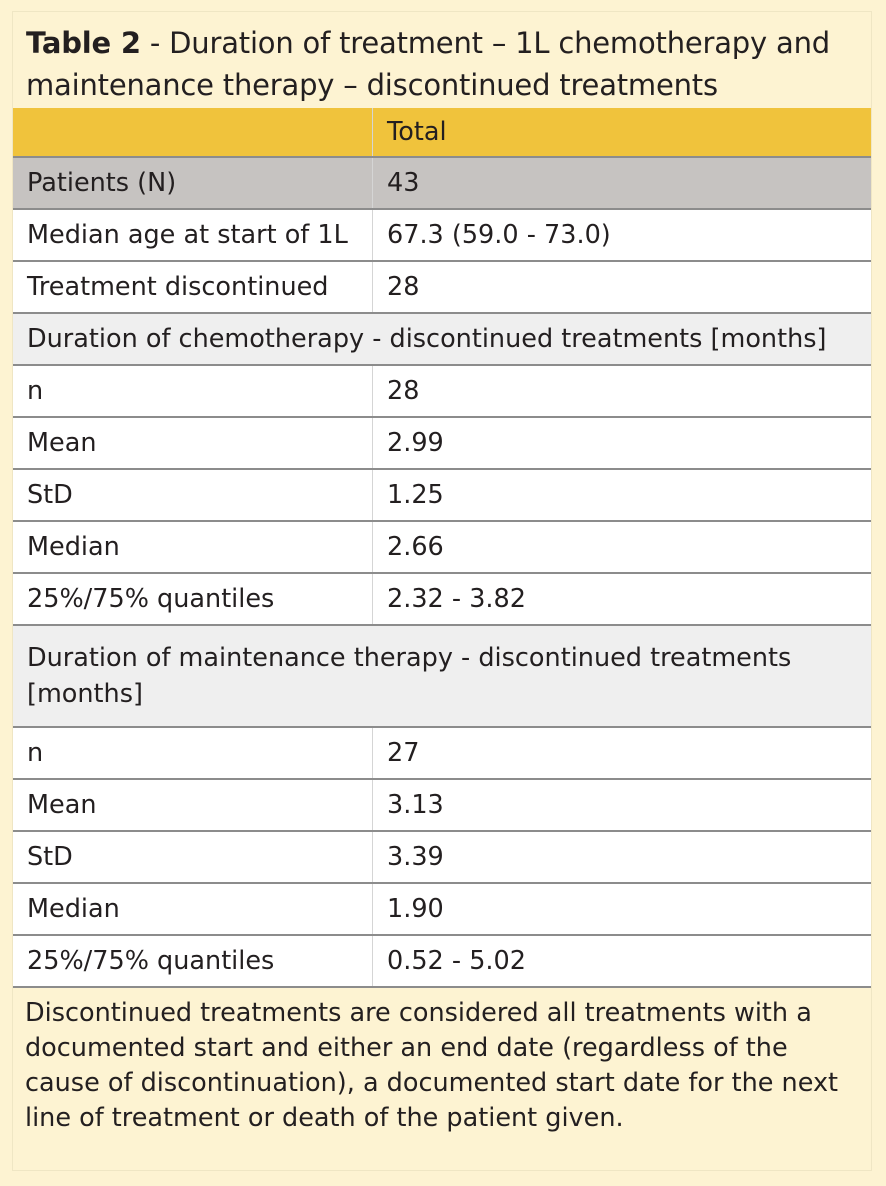  I want to click on table-row: n 28, so click(442, 391).